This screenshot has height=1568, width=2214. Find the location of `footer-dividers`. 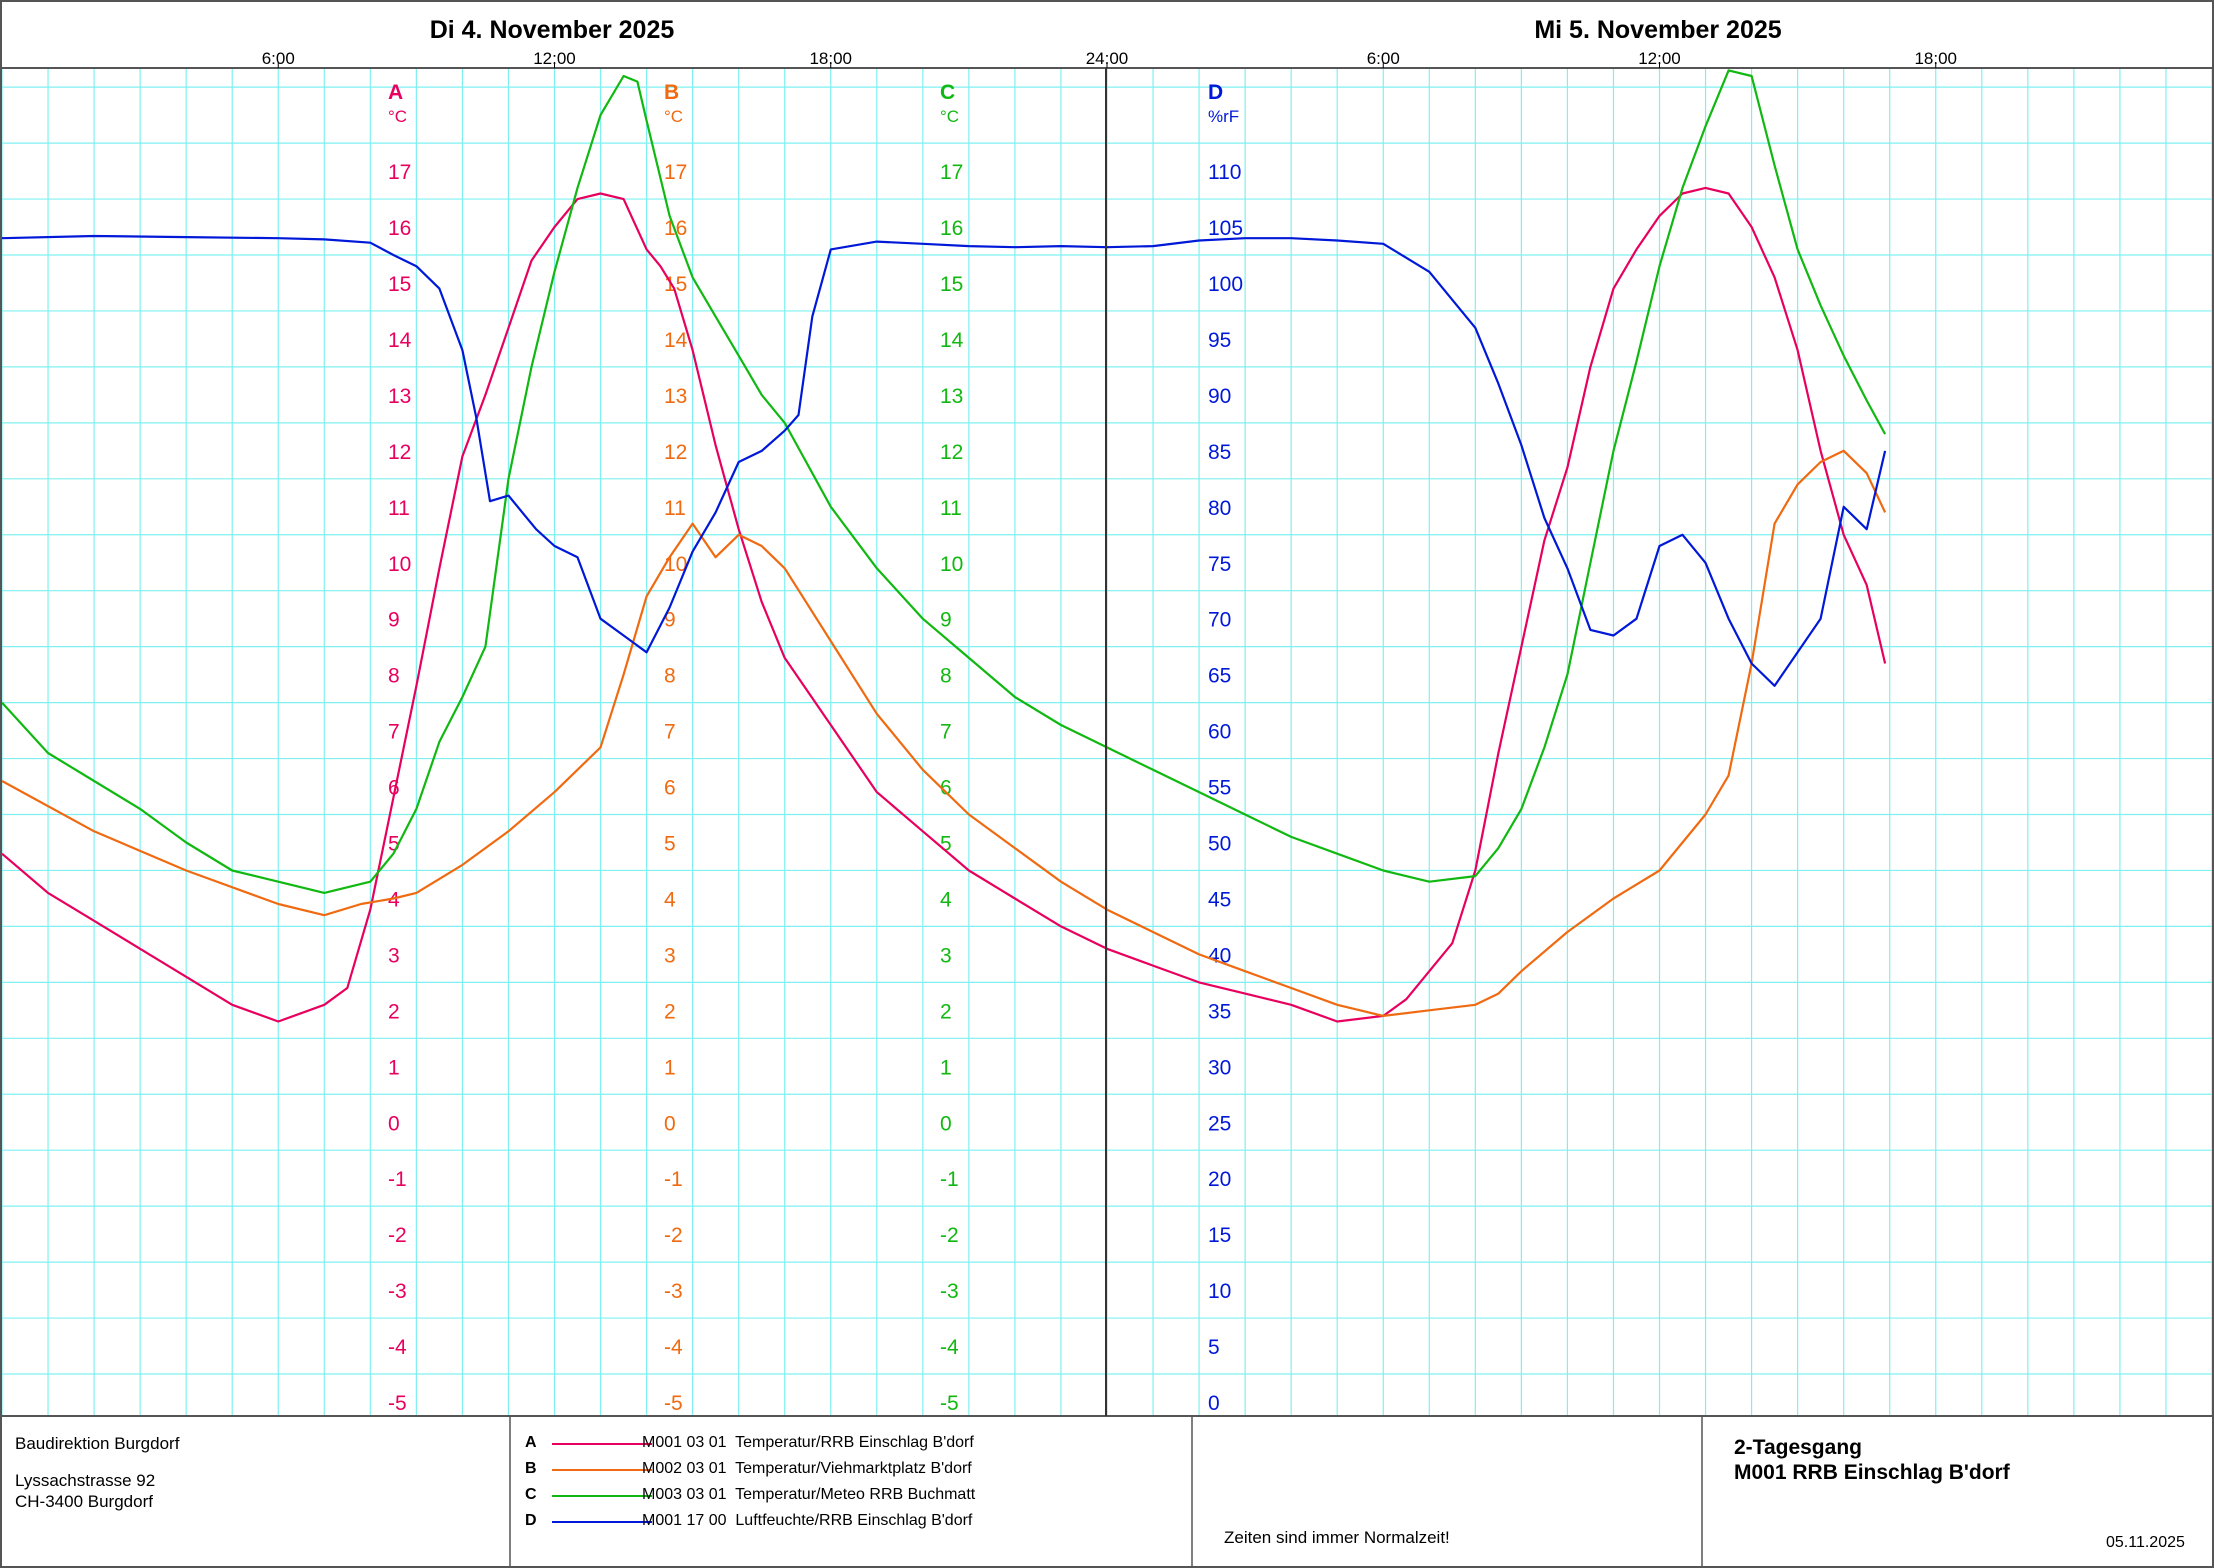

footer-dividers is located at coordinates (1106, 1491).